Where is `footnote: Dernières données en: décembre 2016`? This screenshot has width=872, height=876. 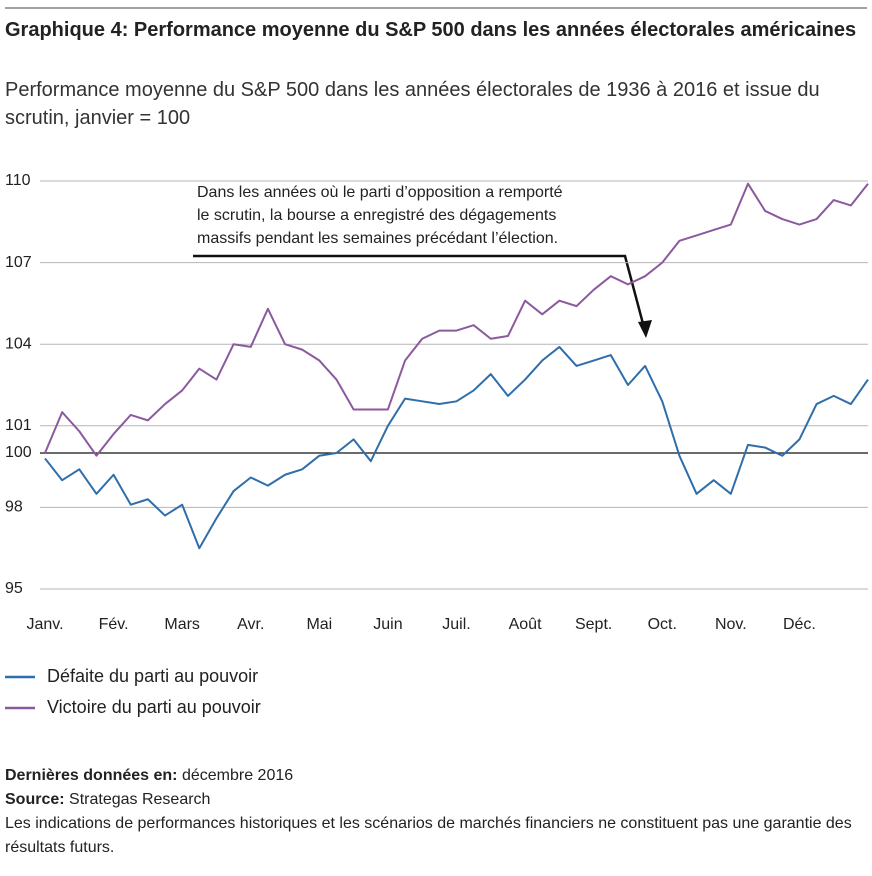
footnote: Dernières données en: décembre 2016 is located at coordinates (435, 776).